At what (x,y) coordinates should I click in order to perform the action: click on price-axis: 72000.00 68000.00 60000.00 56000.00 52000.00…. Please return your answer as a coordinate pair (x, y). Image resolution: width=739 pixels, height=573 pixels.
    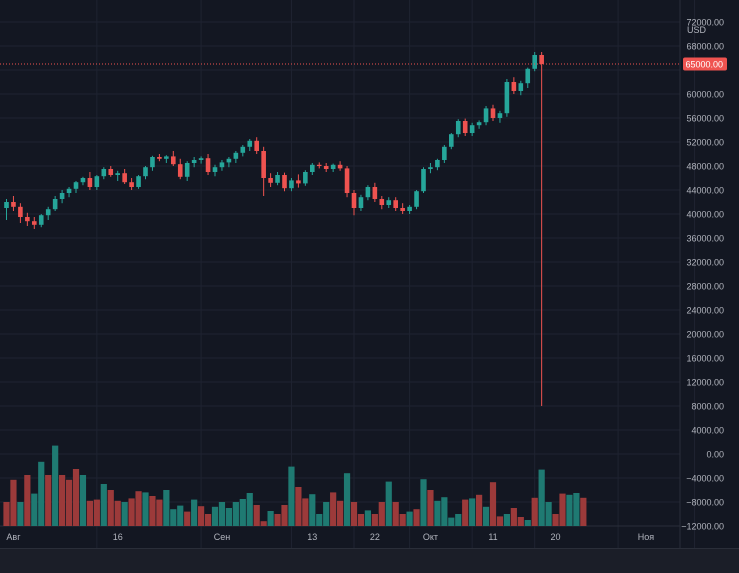
    Looking at the image, I should click on (702, 275).